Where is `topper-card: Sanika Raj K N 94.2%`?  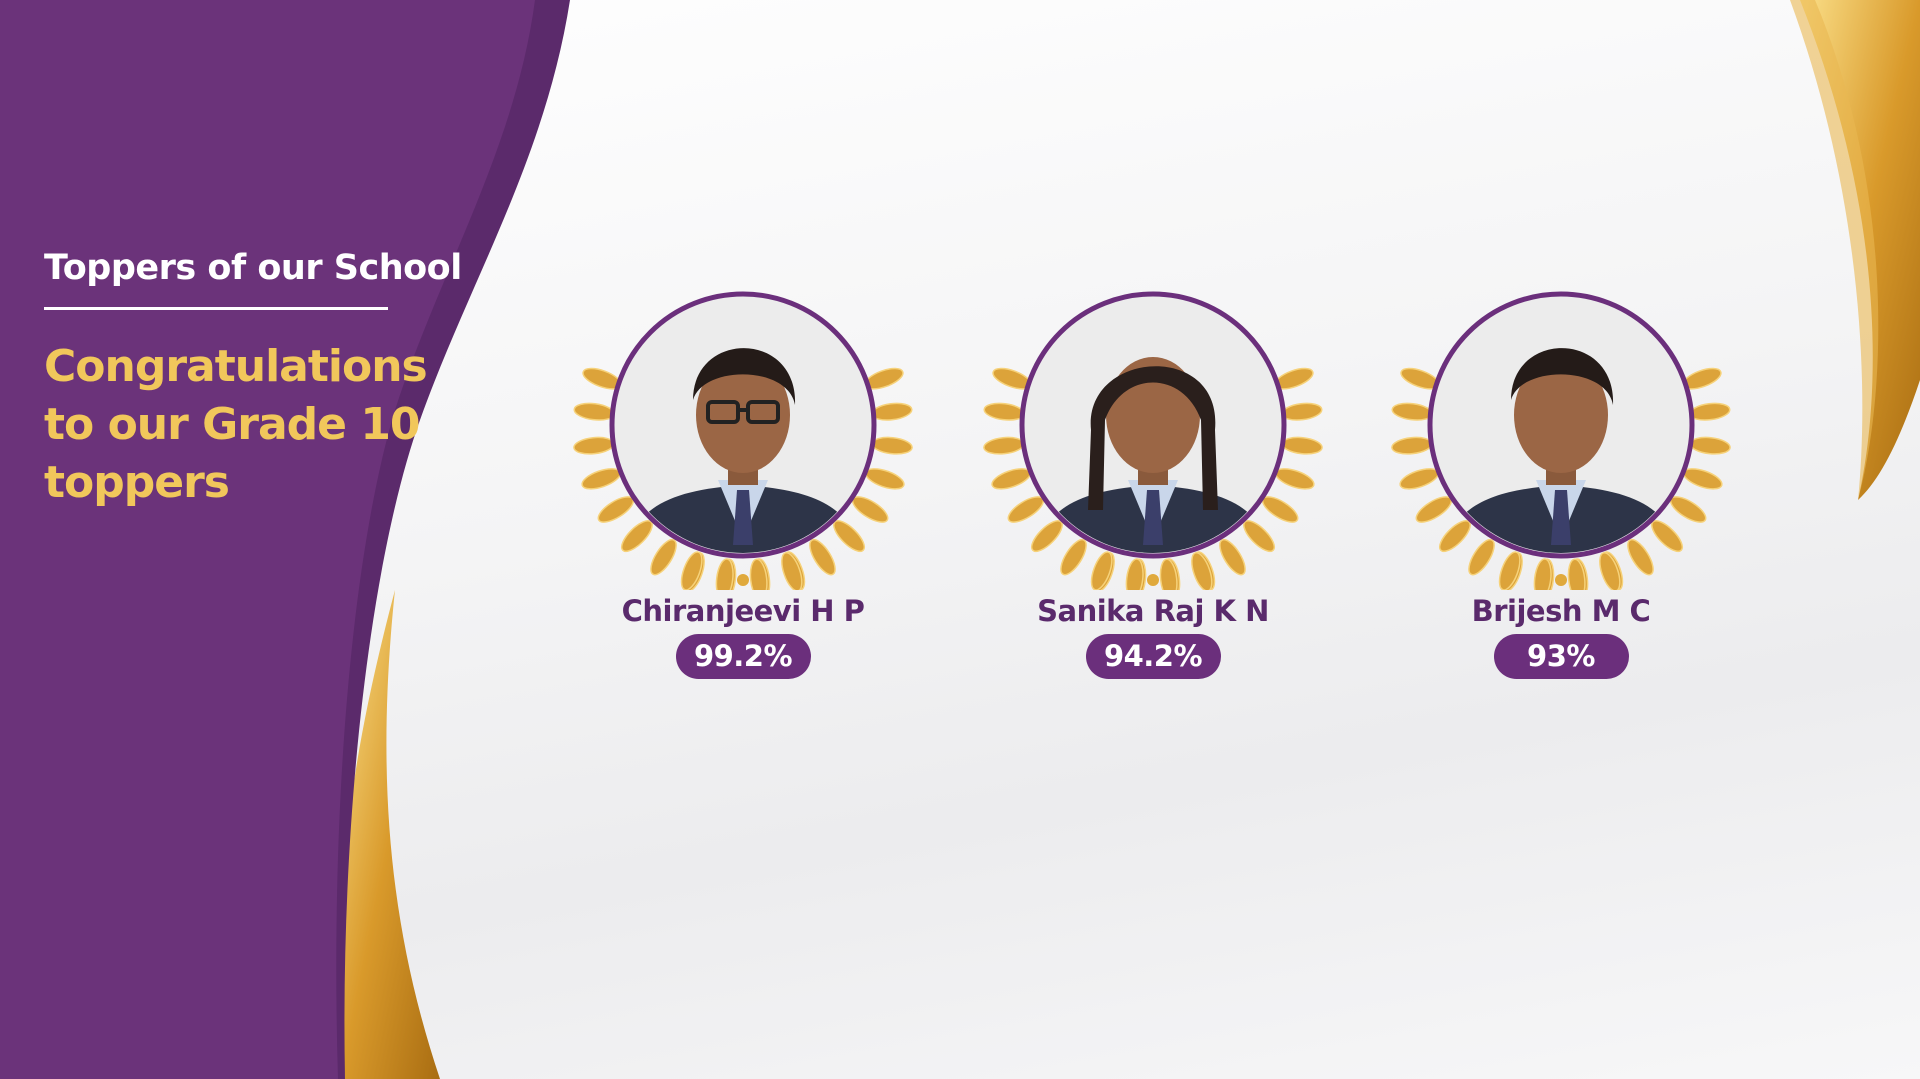
topper-card: Sanika Raj K N 94.2% is located at coordinates (1153, 484).